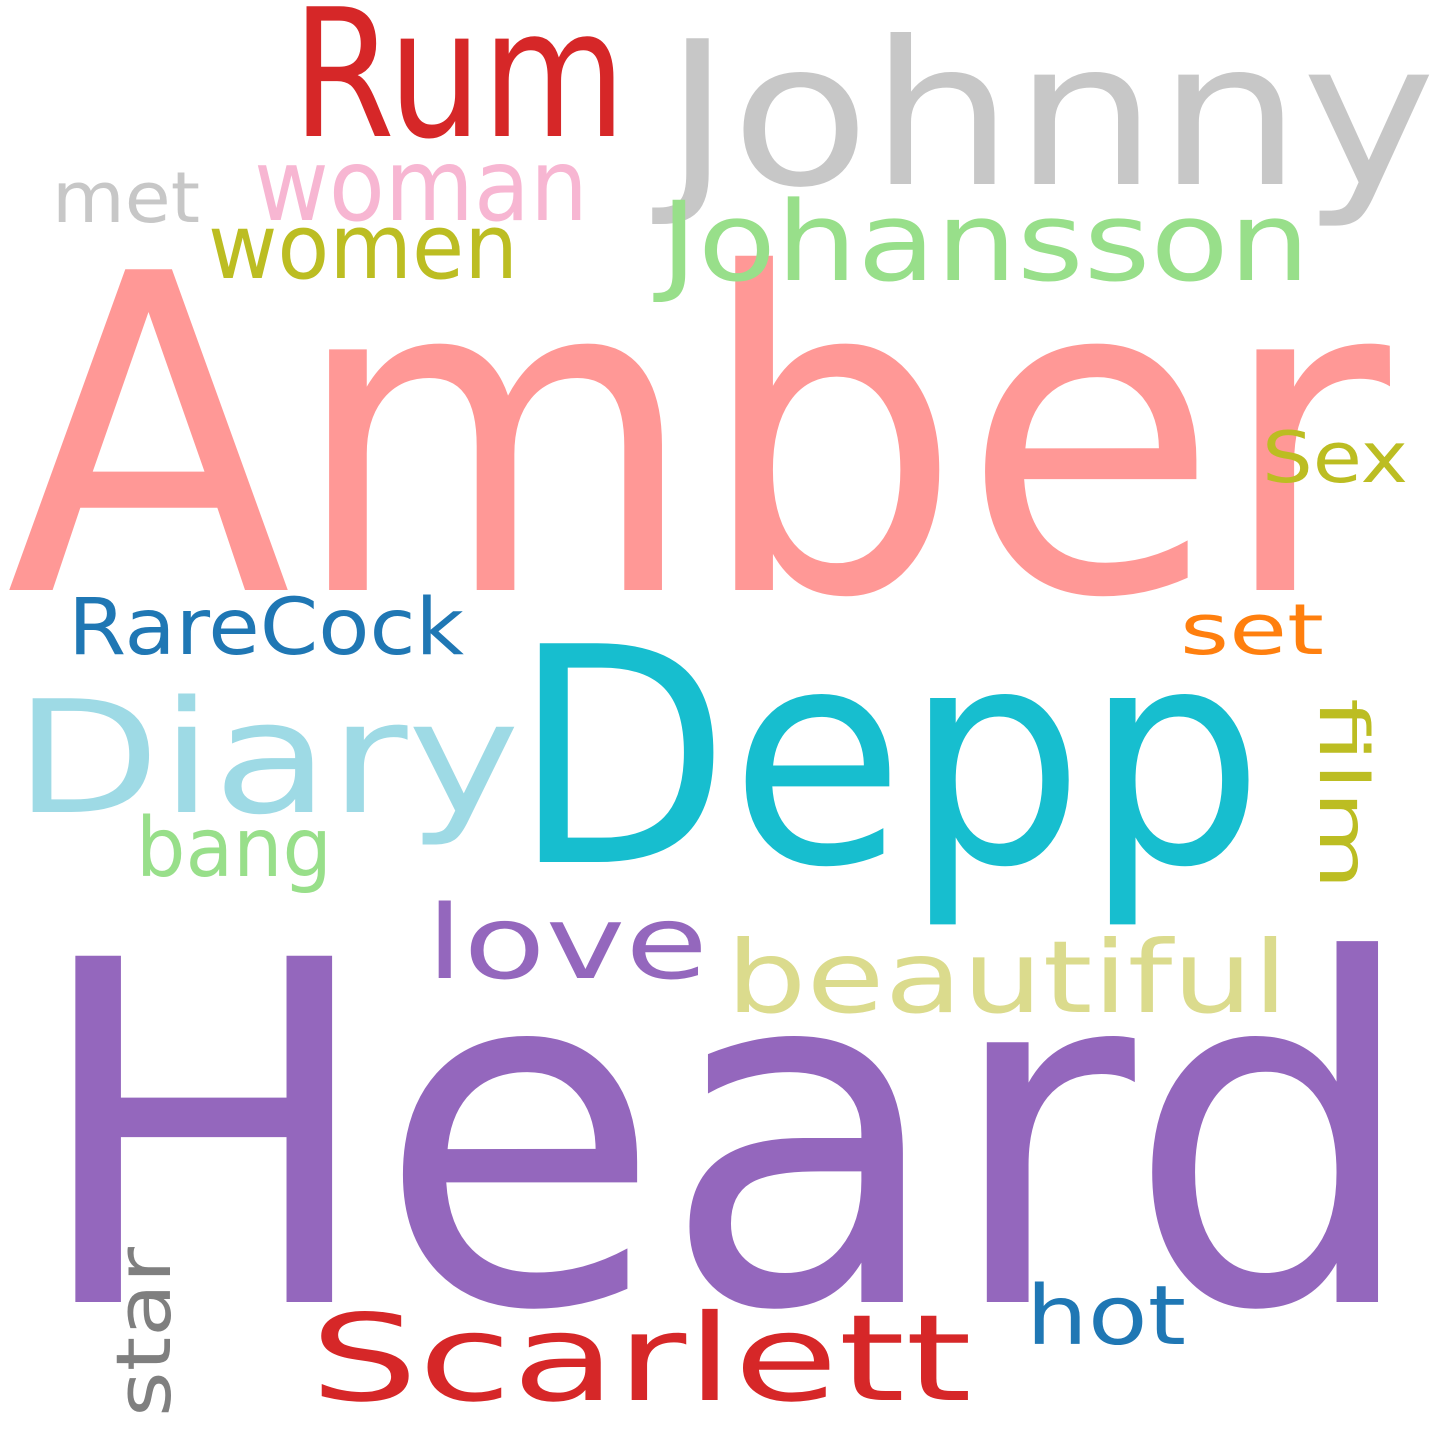 The image size is (1440, 1440). What do you see at coordinates (267, 758) in the screenshot?
I see `word-diary: Diary` at bounding box center [267, 758].